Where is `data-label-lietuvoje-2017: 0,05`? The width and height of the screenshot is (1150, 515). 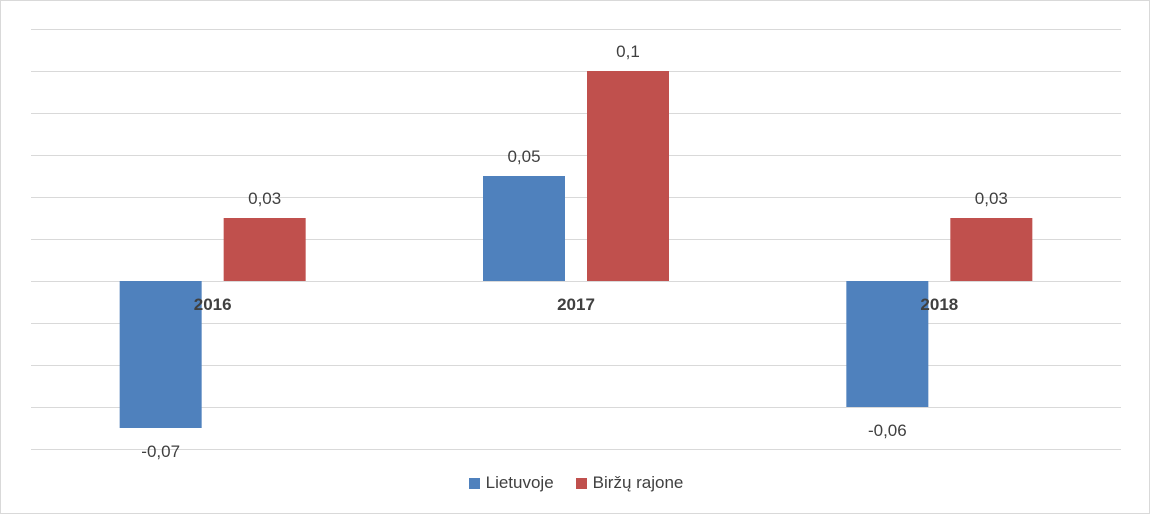
data-label-lietuvoje-2017: 0,05 is located at coordinates (523, 156).